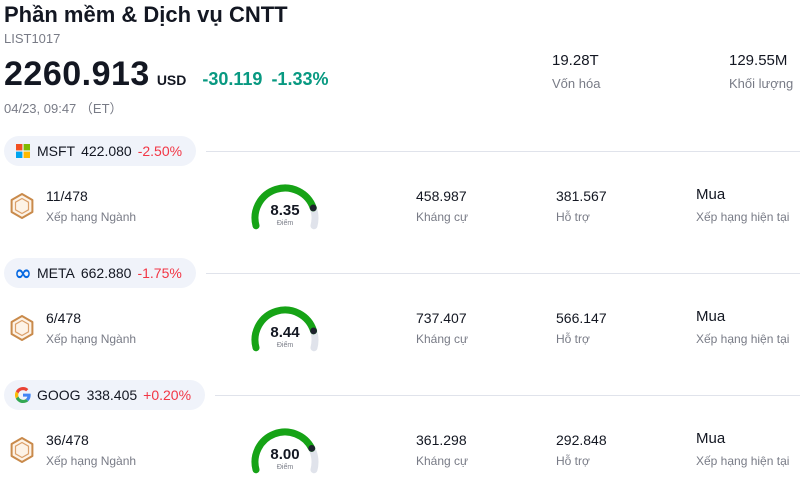 This screenshot has height=502, width=800. I want to click on rank-value: 11/478, so click(67, 196).